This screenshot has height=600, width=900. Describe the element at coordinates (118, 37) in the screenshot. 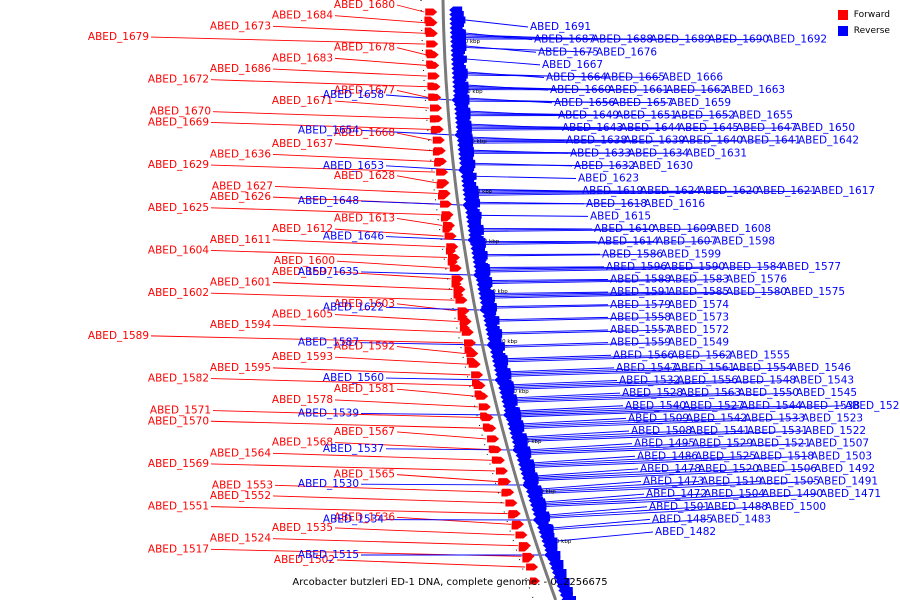

I see `forward-gene-label: ABED_1679` at that location.